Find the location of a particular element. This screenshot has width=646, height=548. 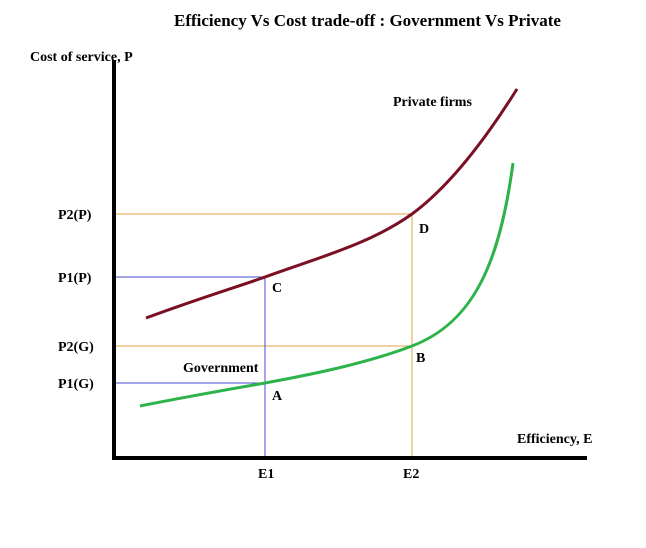

point-label-c: C is located at coordinates (277, 288).